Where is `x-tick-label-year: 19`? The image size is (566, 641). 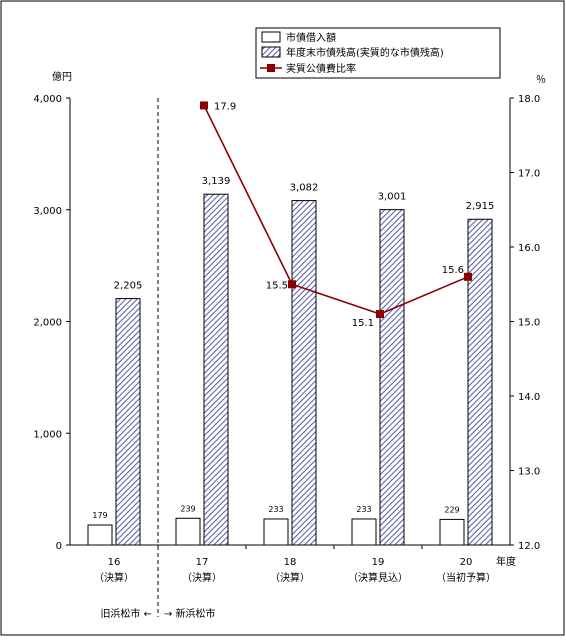
x-tick-label-year: 19 is located at coordinates (378, 562).